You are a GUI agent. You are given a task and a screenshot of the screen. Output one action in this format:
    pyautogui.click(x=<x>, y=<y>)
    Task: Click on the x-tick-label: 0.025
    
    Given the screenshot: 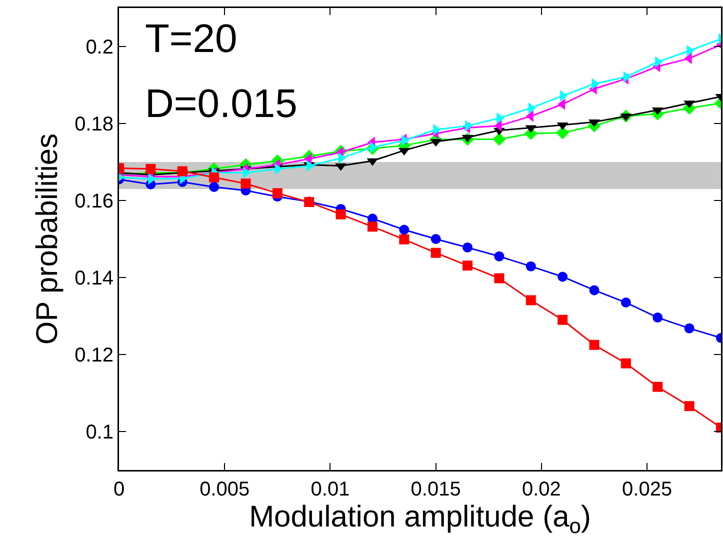 What is the action you would take?
    pyautogui.click(x=647, y=489)
    